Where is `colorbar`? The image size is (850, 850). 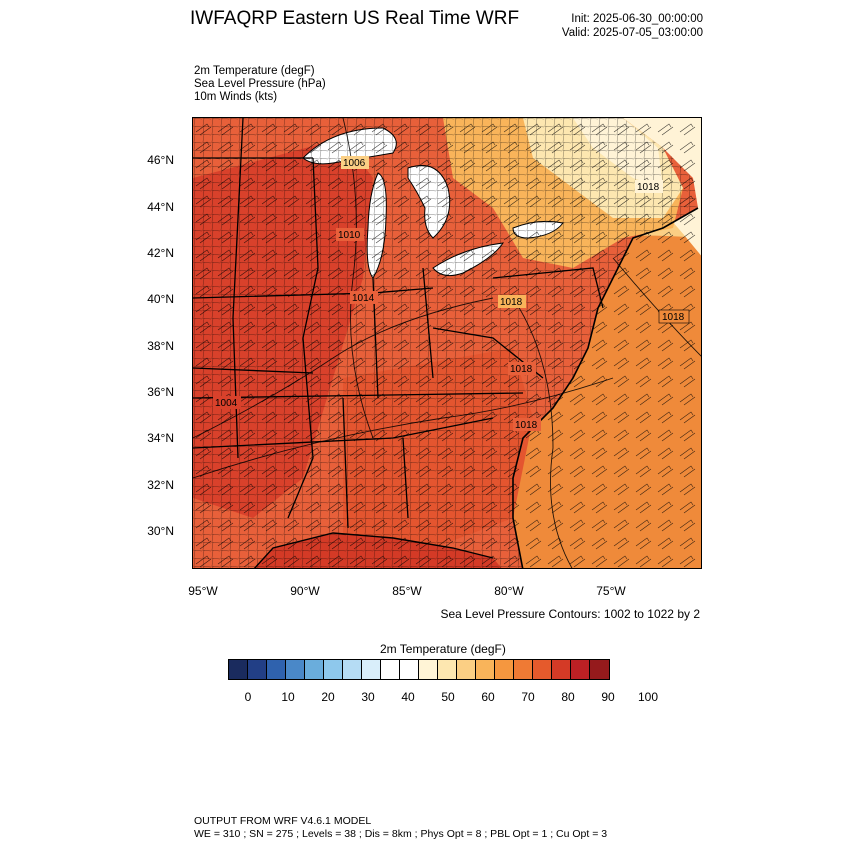 colorbar is located at coordinates (419, 669).